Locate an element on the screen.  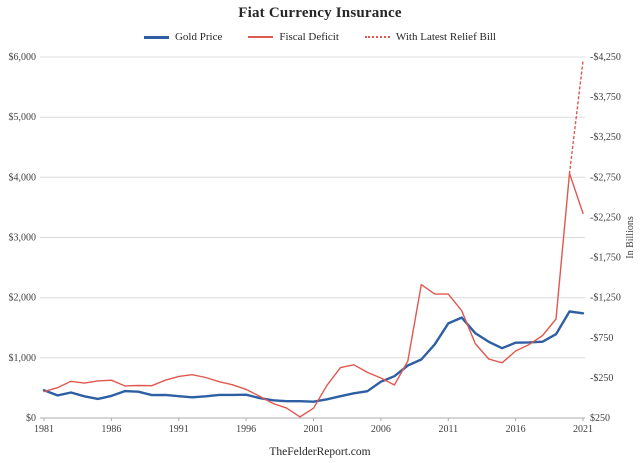
x-axis-tick-label: 1981 is located at coordinates (44, 429).